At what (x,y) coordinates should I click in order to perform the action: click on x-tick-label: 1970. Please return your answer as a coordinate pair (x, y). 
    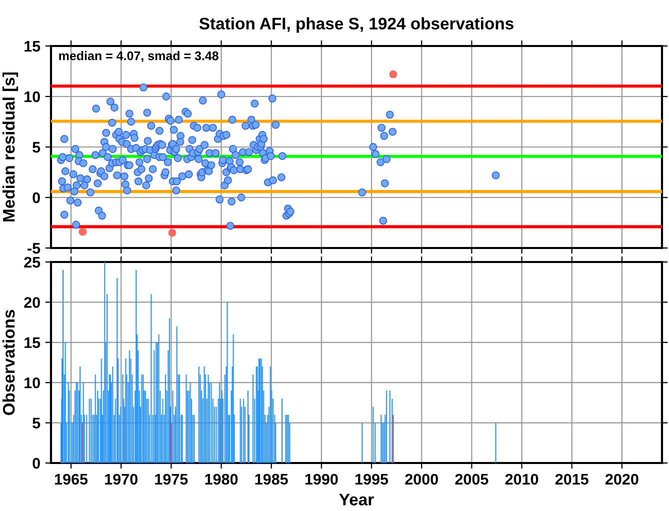
    Looking at the image, I should click on (121, 479).